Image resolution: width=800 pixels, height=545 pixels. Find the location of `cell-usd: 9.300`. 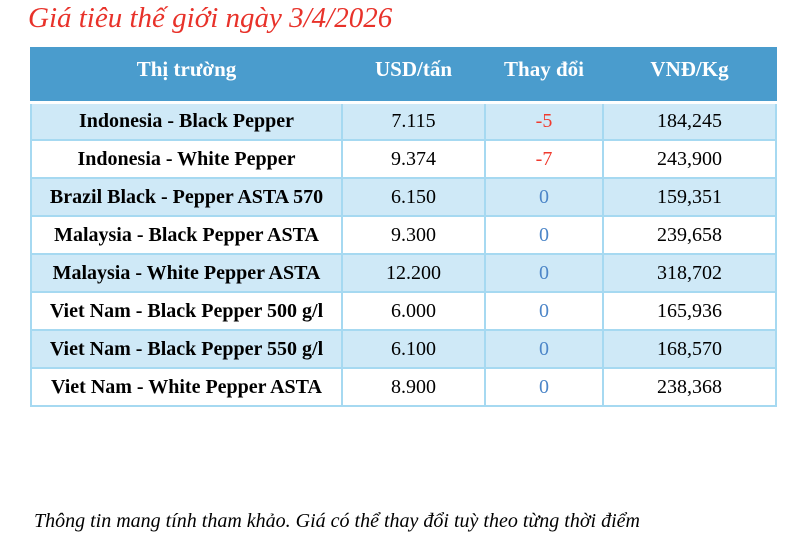

cell-usd: 9.300 is located at coordinates (413, 235).